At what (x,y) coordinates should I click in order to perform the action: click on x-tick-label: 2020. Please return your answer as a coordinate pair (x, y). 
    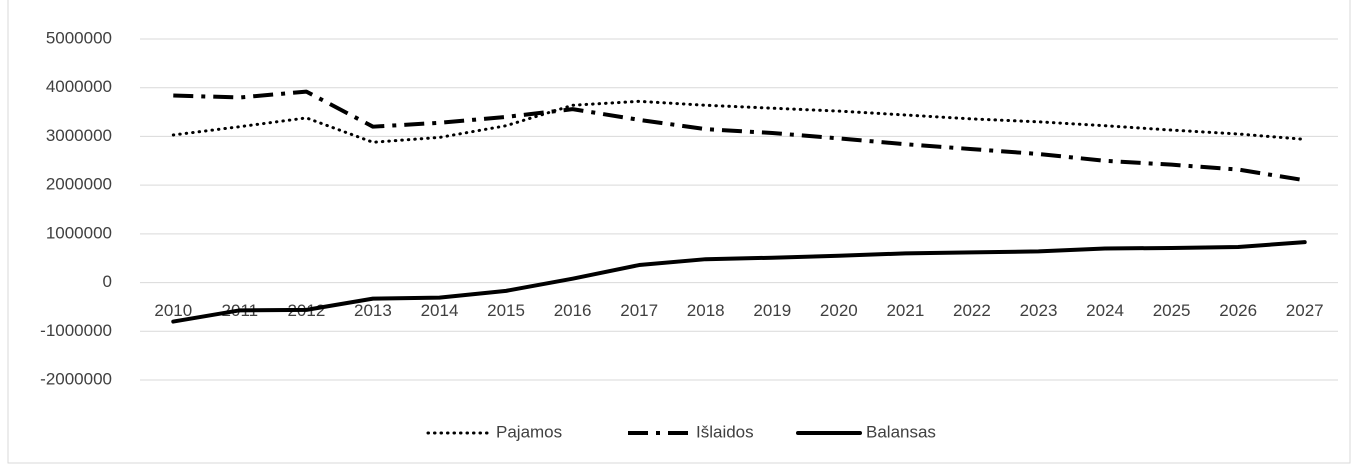
    Looking at the image, I should click on (839, 310).